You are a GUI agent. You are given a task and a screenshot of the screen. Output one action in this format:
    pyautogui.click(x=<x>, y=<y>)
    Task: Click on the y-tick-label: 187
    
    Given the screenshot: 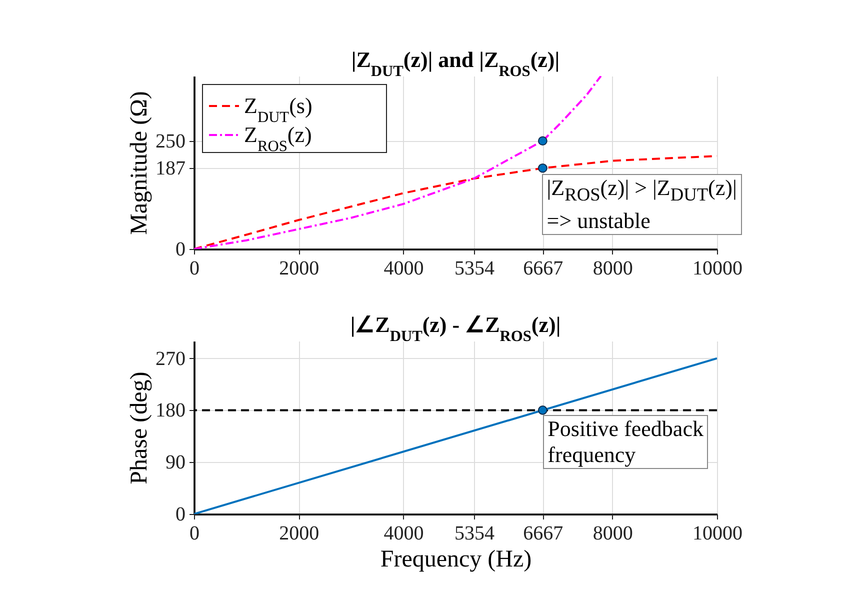 What is the action you would take?
    pyautogui.click(x=171, y=169)
    